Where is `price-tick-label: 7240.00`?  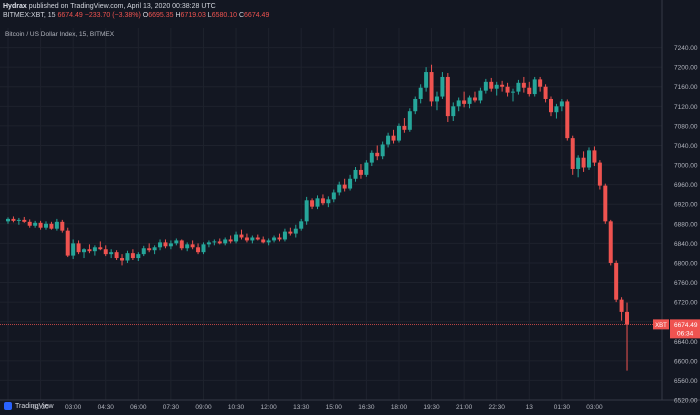
price-tick-label: 7240.00 is located at coordinates (686, 48).